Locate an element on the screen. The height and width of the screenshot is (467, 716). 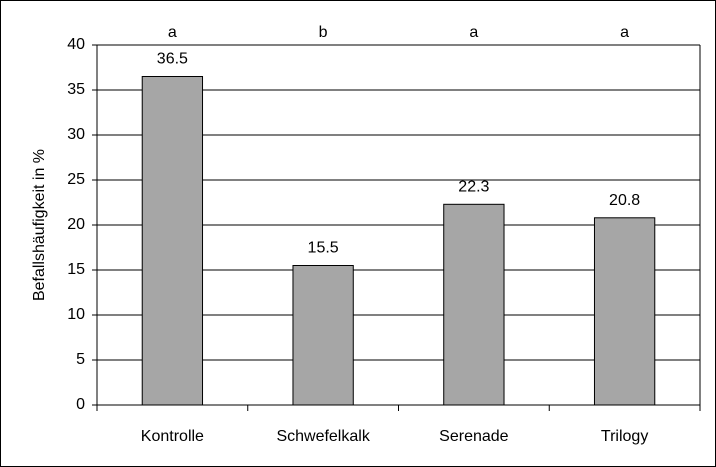
y-tick-label: 20 is located at coordinates (76, 224).